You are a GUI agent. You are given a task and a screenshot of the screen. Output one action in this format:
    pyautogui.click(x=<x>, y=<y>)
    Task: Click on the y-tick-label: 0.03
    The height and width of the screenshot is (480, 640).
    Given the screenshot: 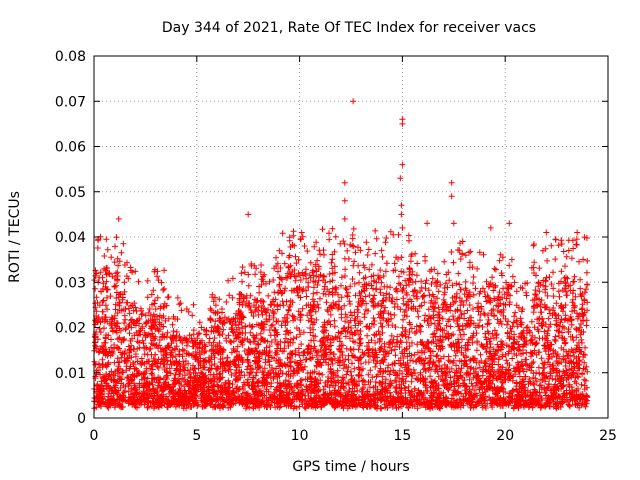 What is the action you would take?
    pyautogui.click(x=70, y=283)
    